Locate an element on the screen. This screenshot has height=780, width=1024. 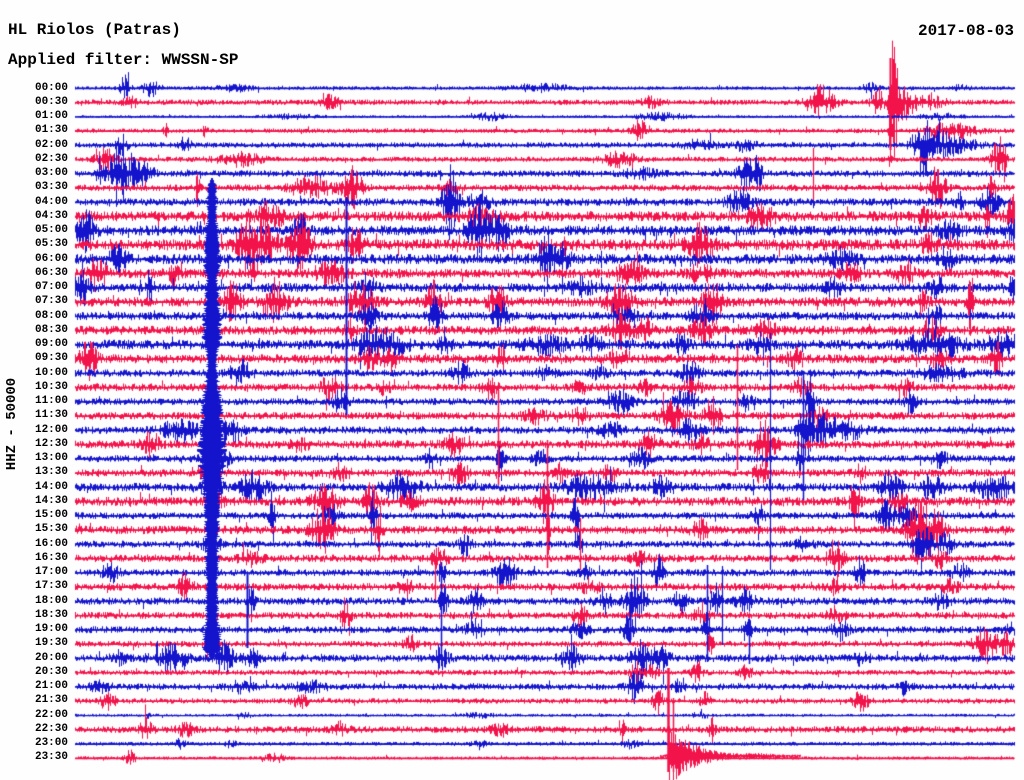
time-label: 19:30 is located at coordinates (51, 643).